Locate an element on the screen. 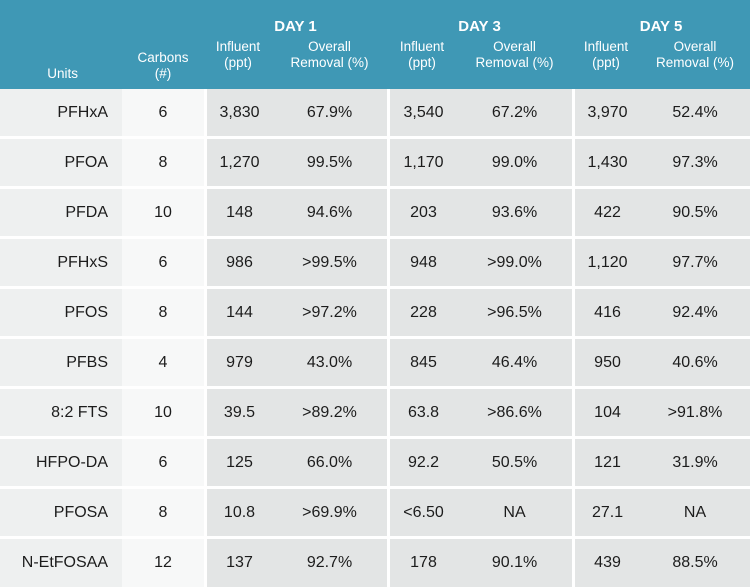 The height and width of the screenshot is (587, 750). day-1-removal: >99.5% is located at coordinates (330, 264).